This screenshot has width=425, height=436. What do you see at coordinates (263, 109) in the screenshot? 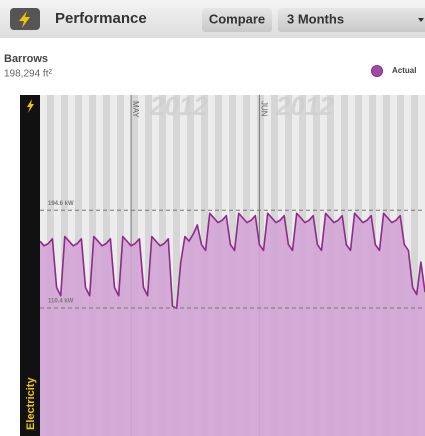
I see `month-label: JUN` at bounding box center [263, 109].